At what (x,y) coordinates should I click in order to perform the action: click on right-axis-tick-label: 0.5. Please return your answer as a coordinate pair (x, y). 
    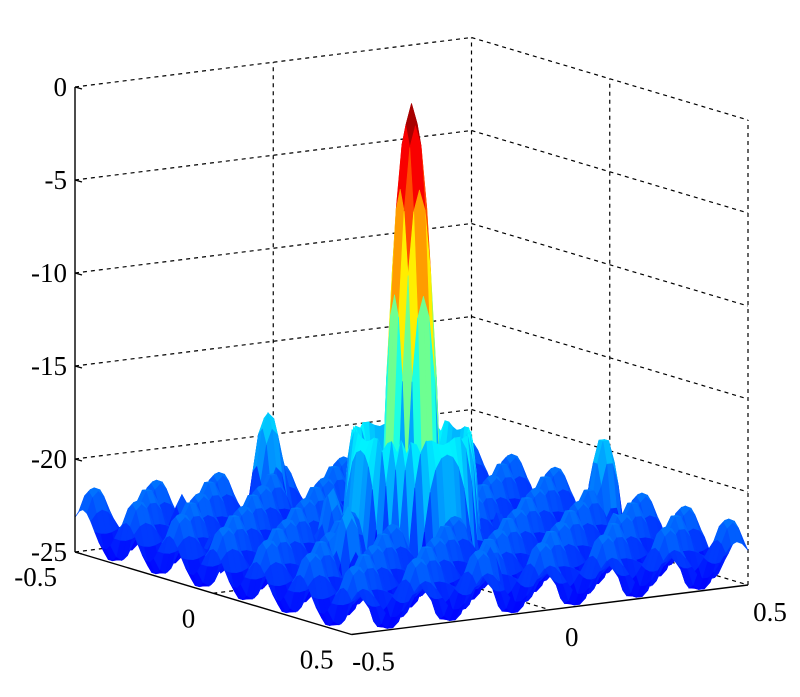
    Looking at the image, I should click on (770, 612).